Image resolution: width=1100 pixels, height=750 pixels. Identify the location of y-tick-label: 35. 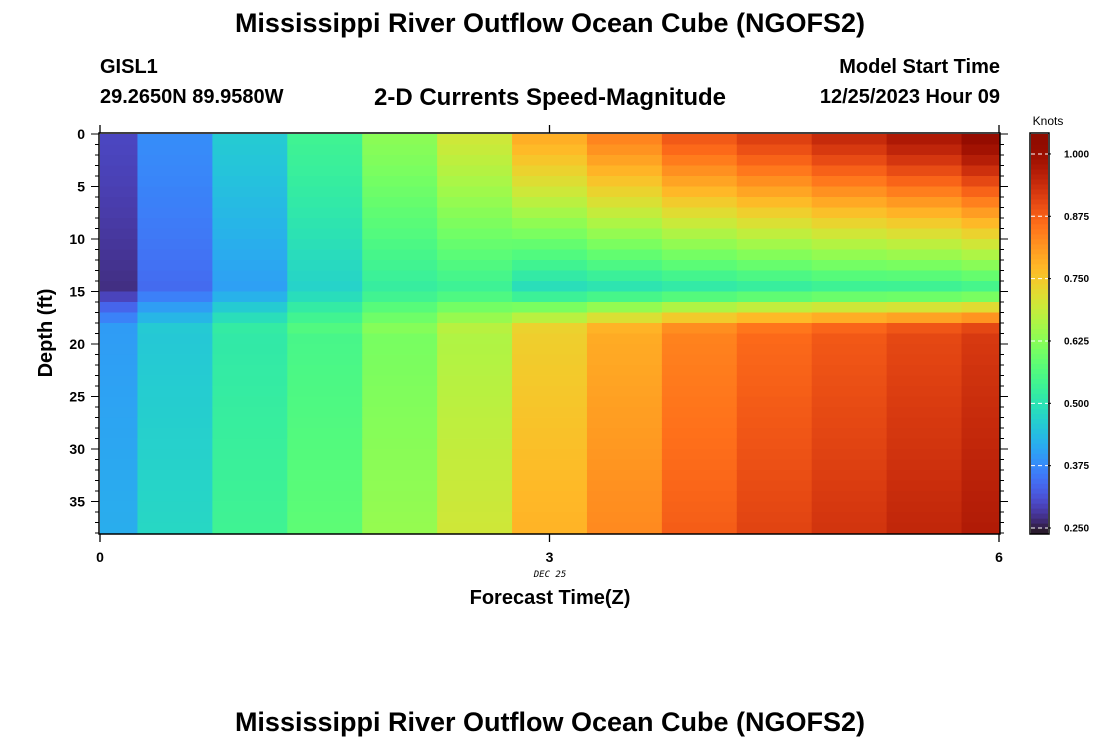
(77, 502).